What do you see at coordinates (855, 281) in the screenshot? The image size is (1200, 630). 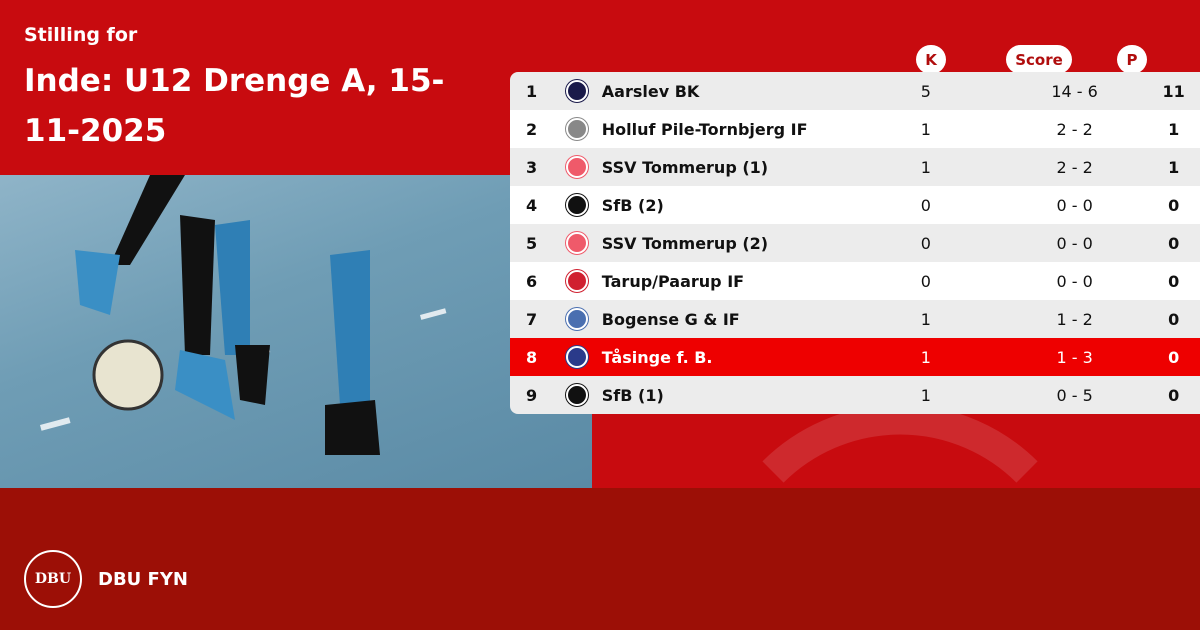 I see `table-row: 6 Tarup/Paarup IF 0 0 - 0 0` at bounding box center [855, 281].